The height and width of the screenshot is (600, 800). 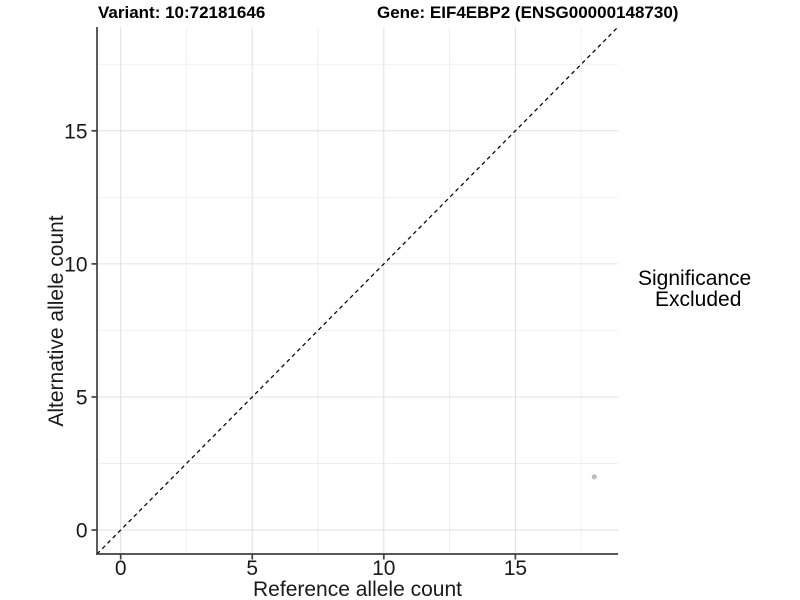 What do you see at coordinates (252, 568) in the screenshot?
I see `x-tick-label: 5` at bounding box center [252, 568].